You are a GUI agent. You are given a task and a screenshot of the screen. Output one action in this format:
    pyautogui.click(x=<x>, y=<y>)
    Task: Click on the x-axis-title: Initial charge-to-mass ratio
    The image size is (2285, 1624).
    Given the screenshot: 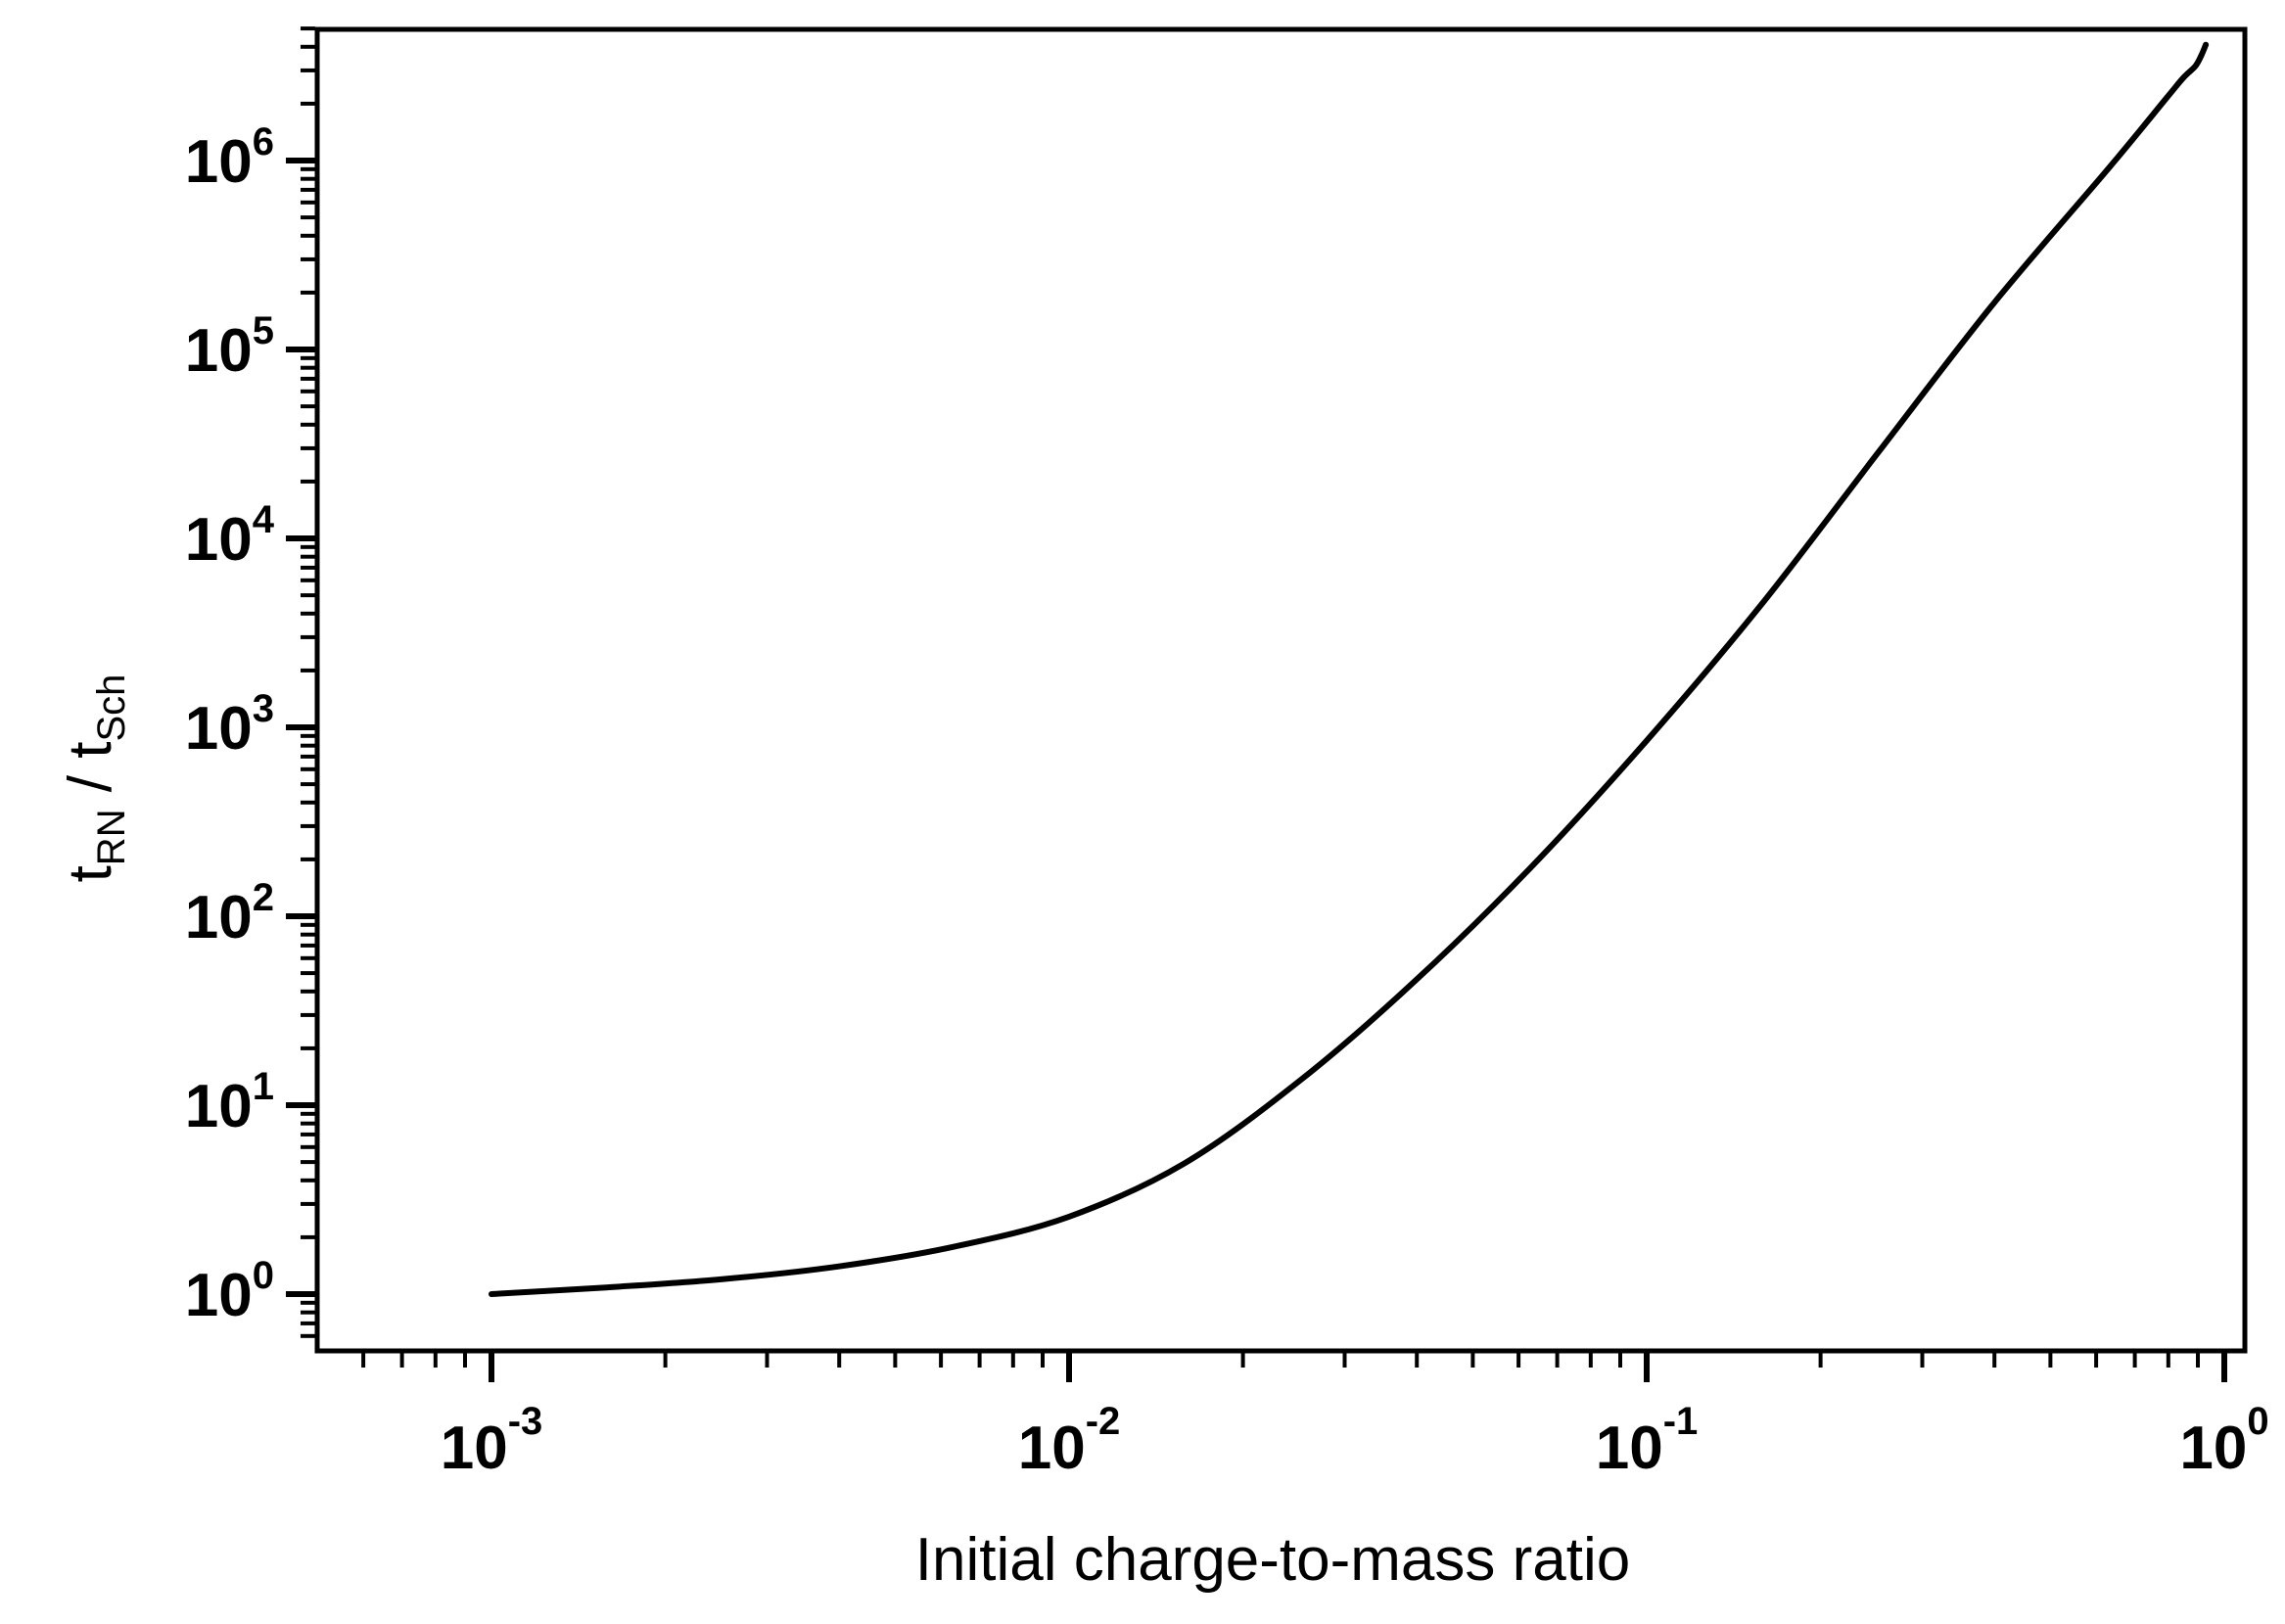 What is the action you would take?
    pyautogui.click(x=1273, y=1560)
    